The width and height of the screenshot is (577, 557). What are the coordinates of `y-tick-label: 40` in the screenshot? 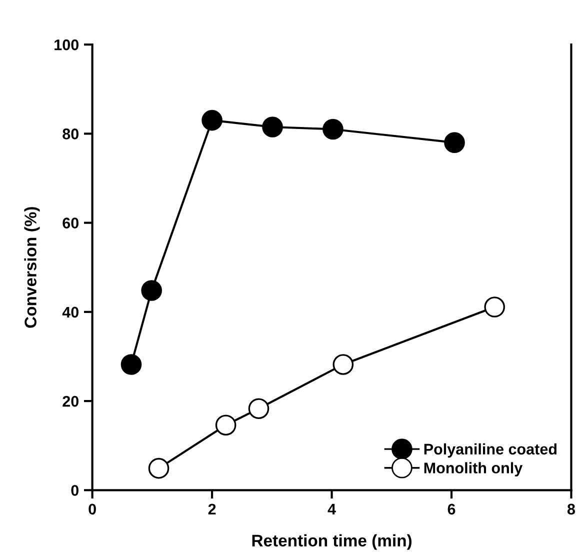 It's located at (70, 312).